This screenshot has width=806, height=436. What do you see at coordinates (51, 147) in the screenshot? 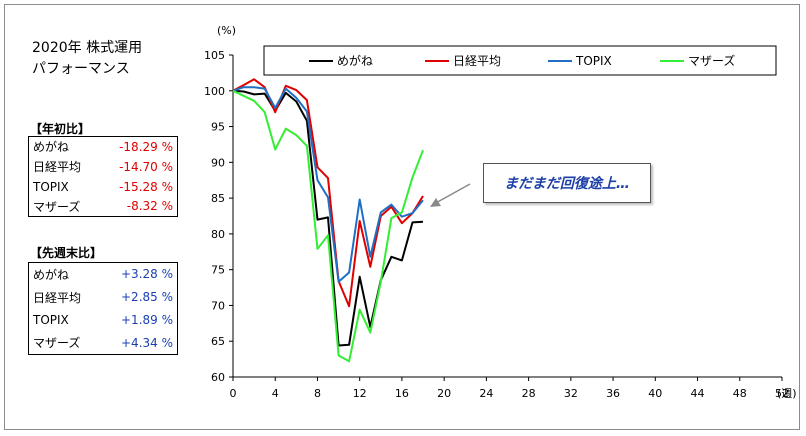
I see `ytd-name: めがね` at bounding box center [51, 147].